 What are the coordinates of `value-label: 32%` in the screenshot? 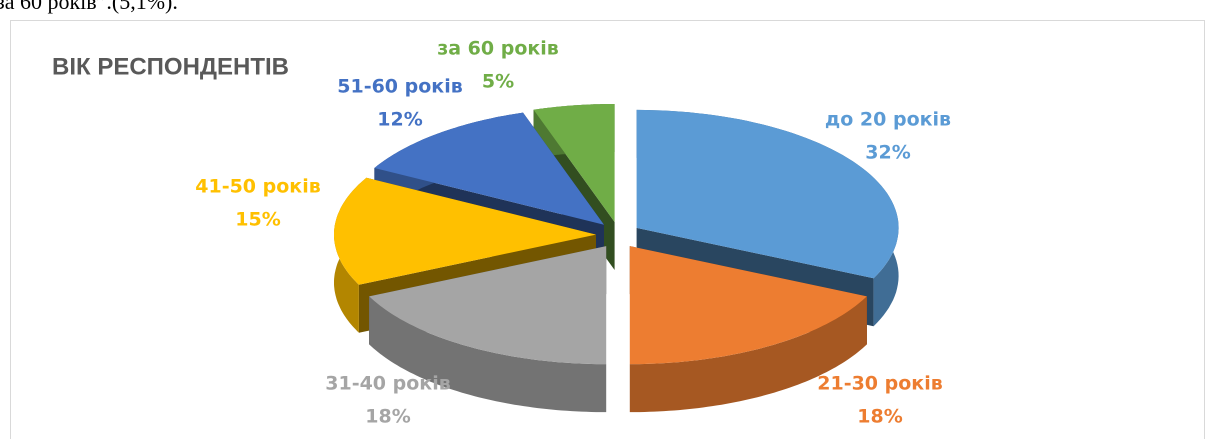 It's located at (887, 153).